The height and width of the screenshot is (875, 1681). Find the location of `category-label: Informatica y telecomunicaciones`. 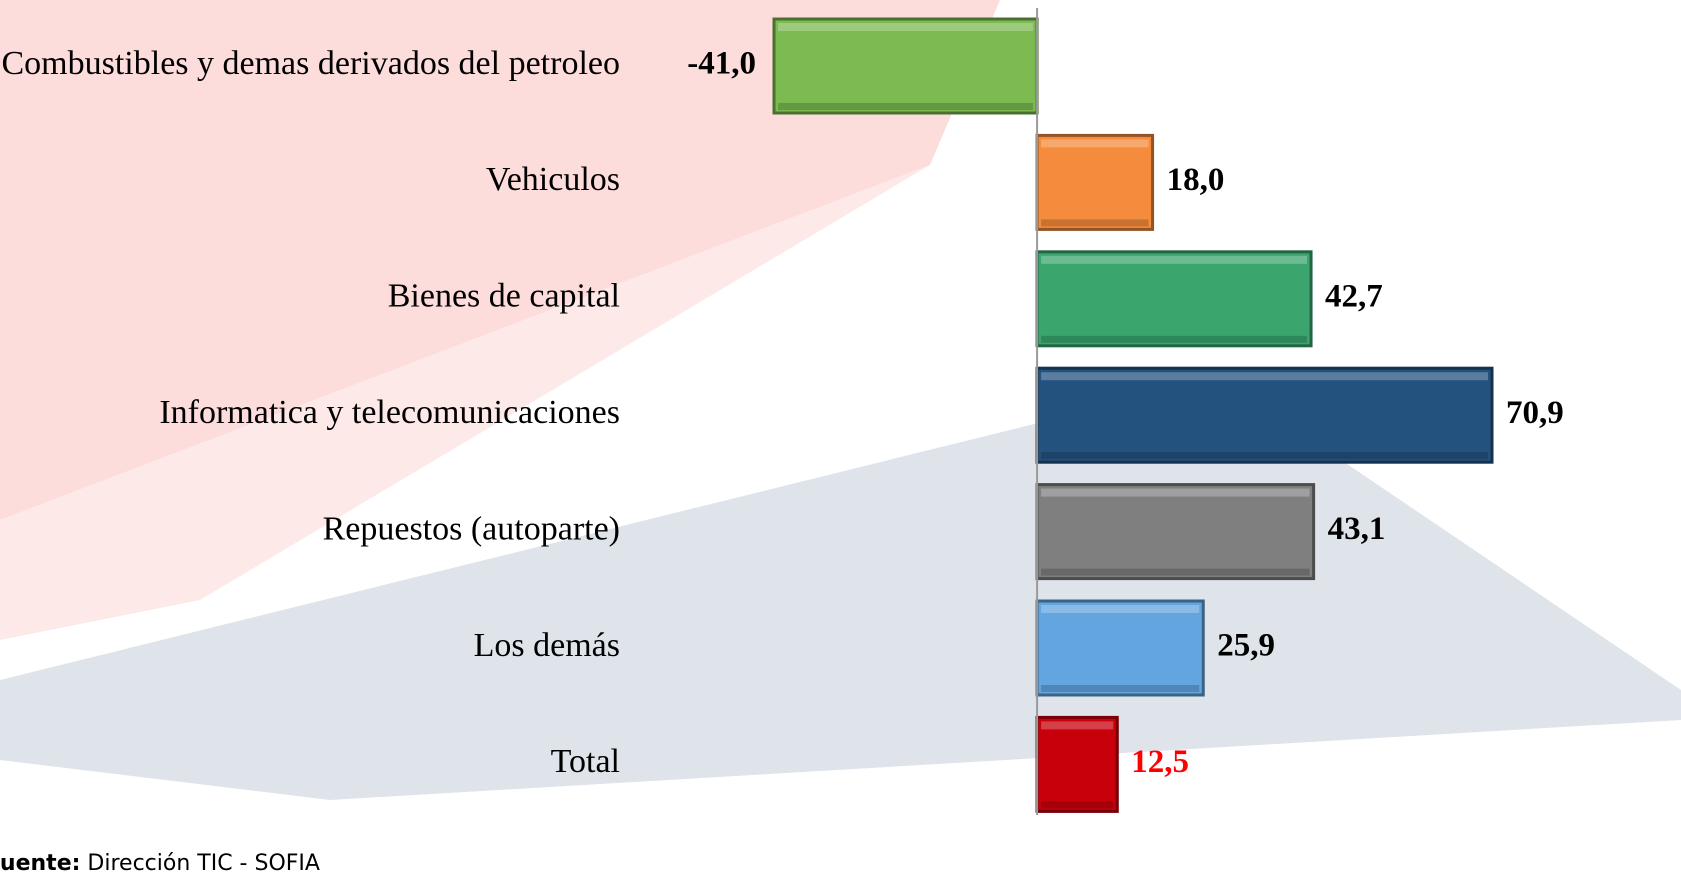

category-label: Informatica y telecomunicaciones is located at coordinates (389, 412).